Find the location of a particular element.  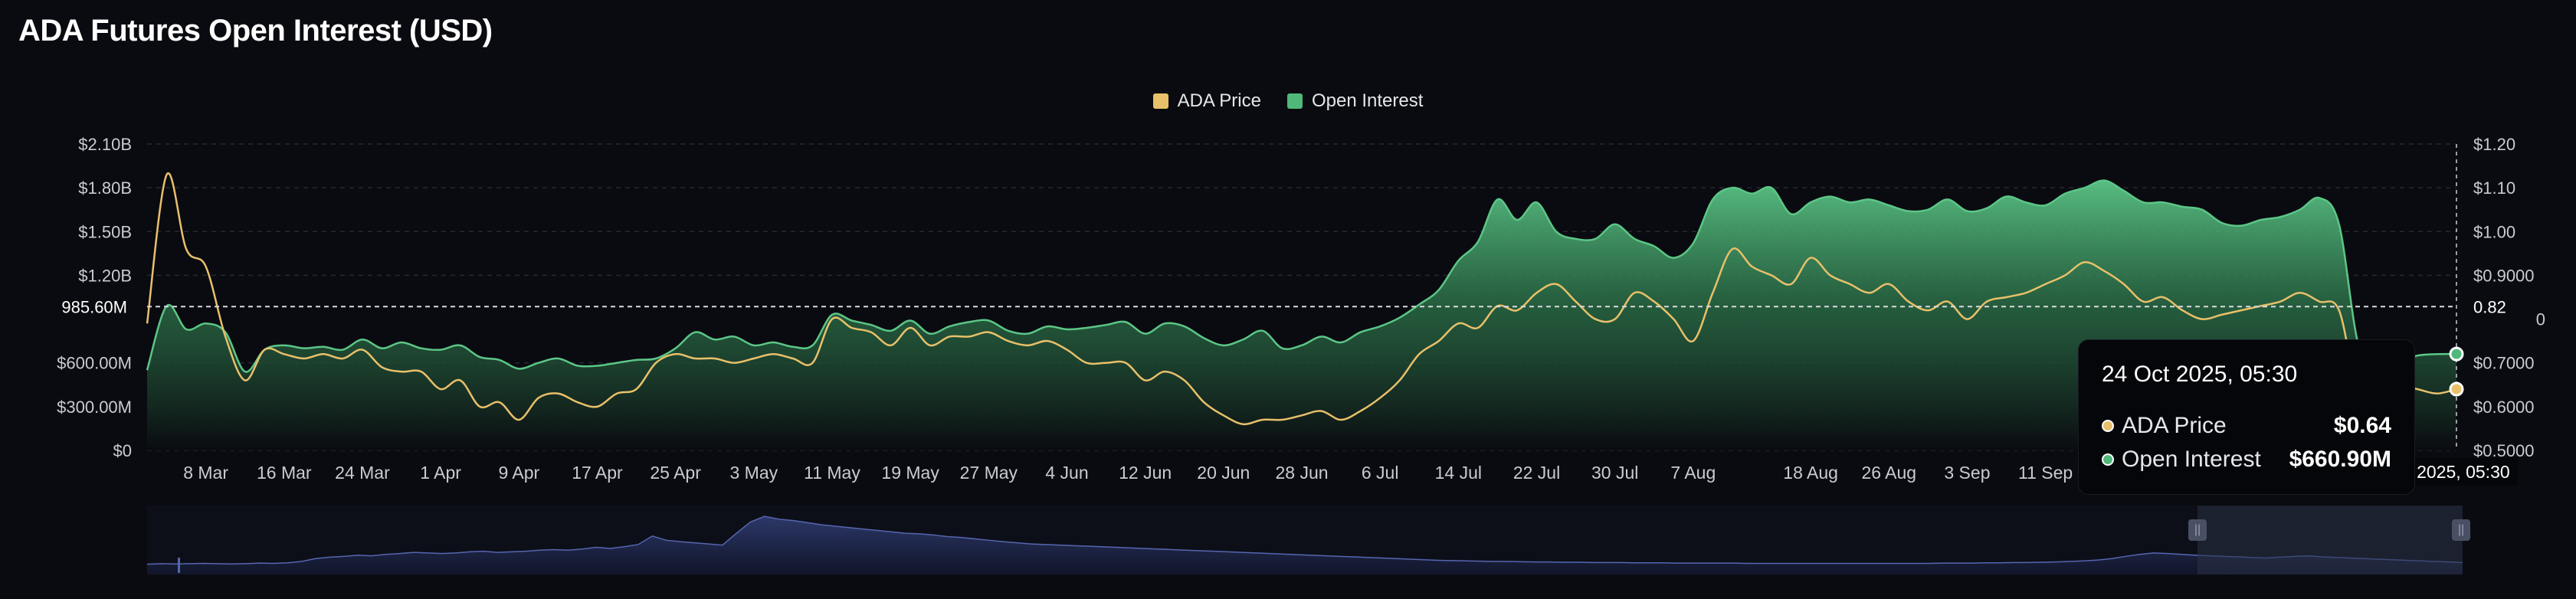

x-tick-label: 28 Jun is located at coordinates (1301, 473).